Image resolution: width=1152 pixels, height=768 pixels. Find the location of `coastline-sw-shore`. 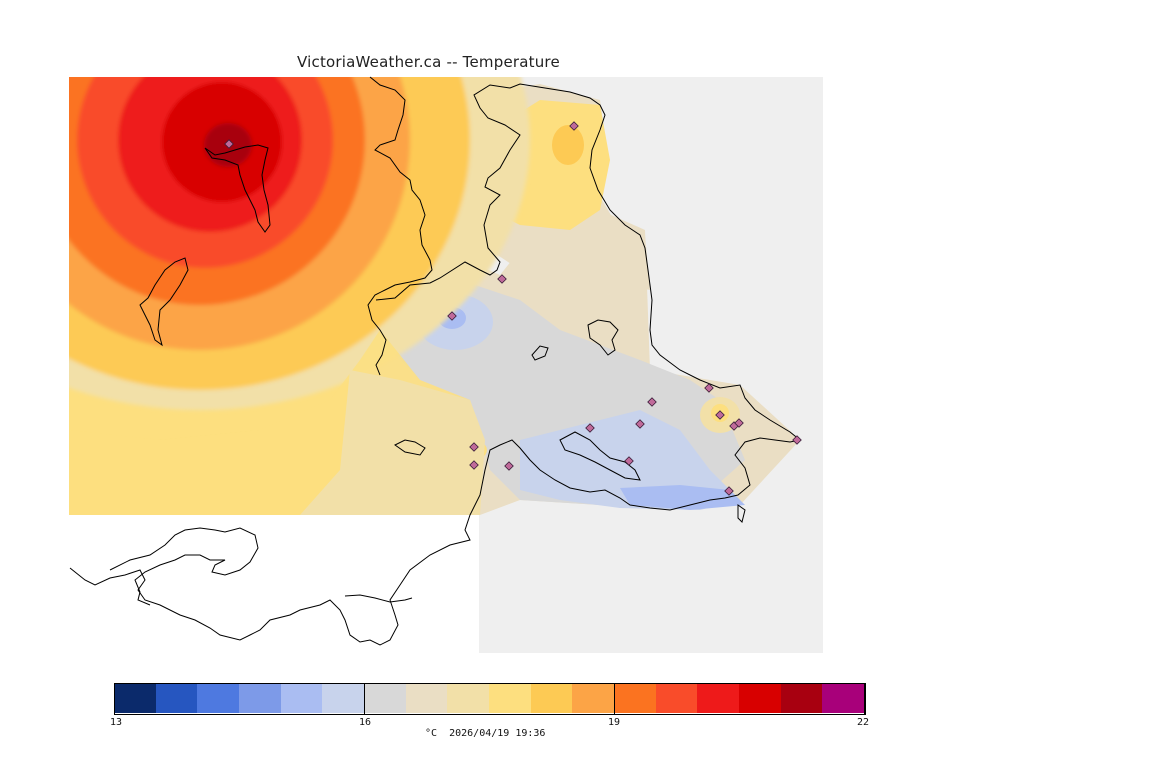

coastline-sw-shore is located at coordinates (184, 566).